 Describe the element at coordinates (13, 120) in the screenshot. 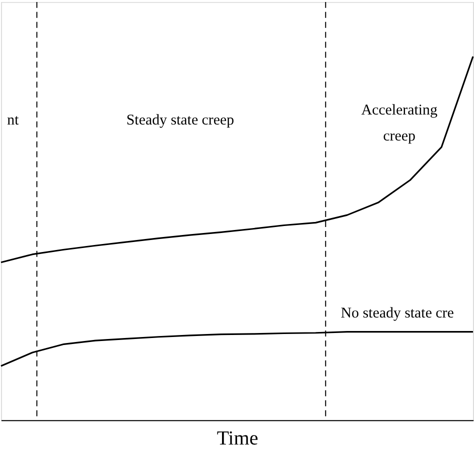

I see `annotation: nt` at that location.